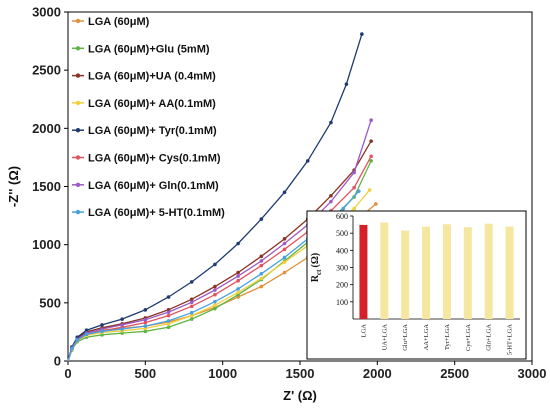  Describe the element at coordinates (145, 373) in the screenshot. I see `x-tick-label: 500` at that location.